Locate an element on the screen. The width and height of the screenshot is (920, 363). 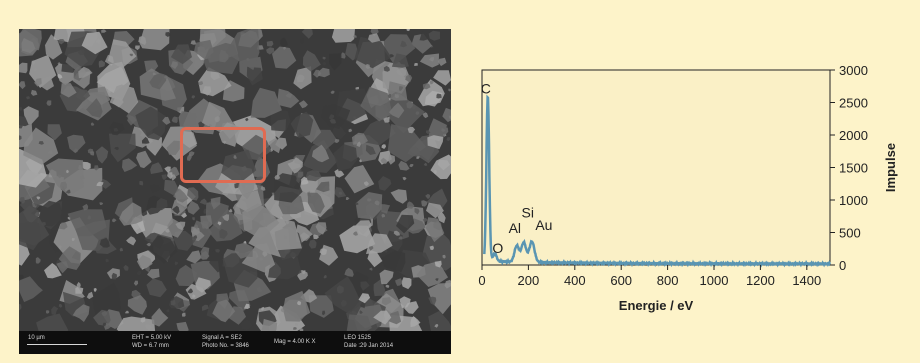
x-tick-label: 1400 is located at coordinates (806, 280).